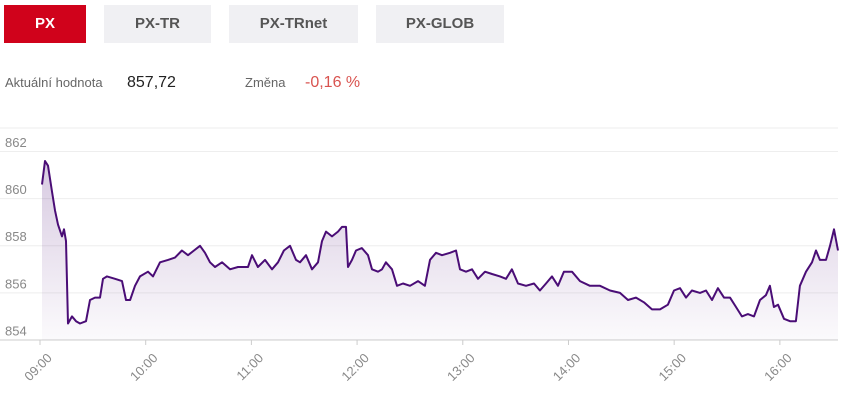 This screenshot has height=400, width=844. I want to click on value: 857,72, so click(151, 82).